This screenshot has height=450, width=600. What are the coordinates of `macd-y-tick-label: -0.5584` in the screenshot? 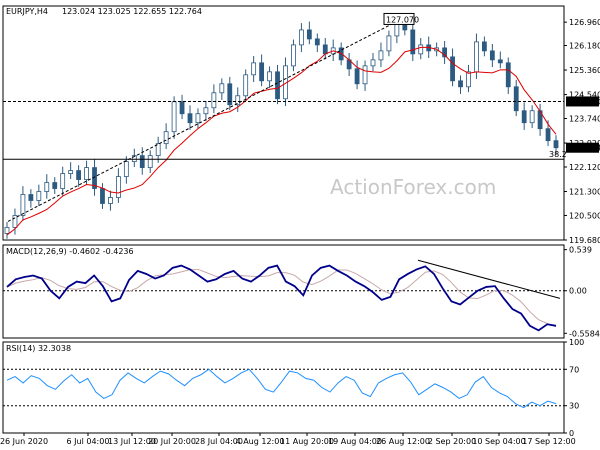 It's located at (584, 333).